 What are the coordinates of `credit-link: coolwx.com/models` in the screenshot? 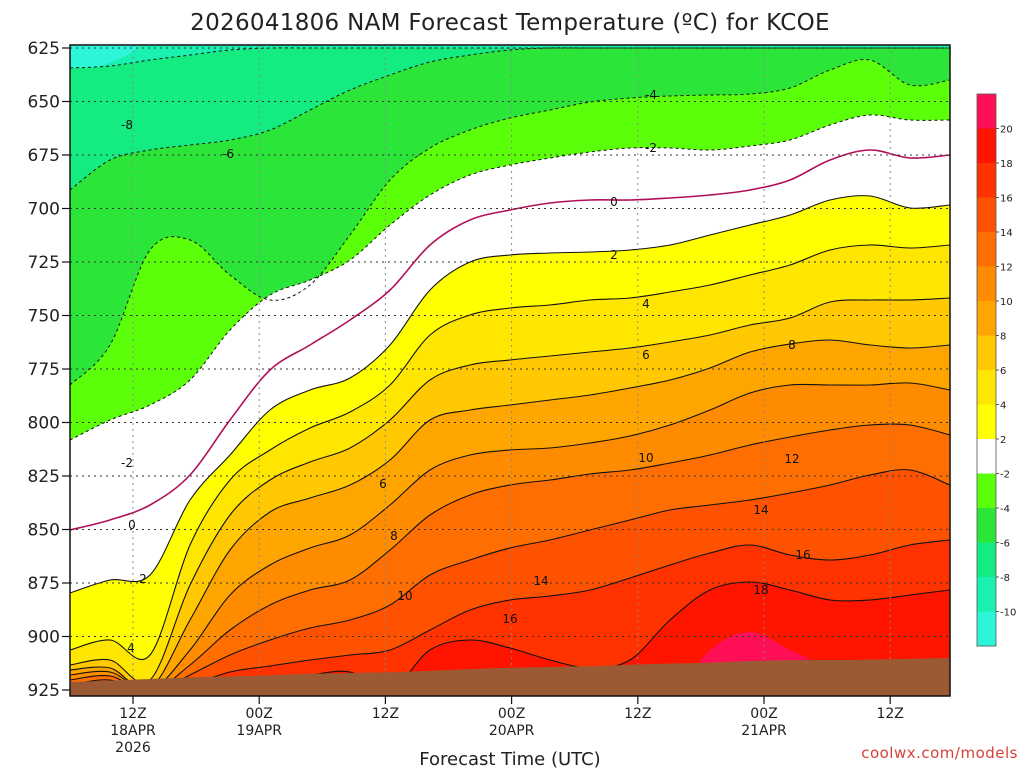 It's located at (939, 753).